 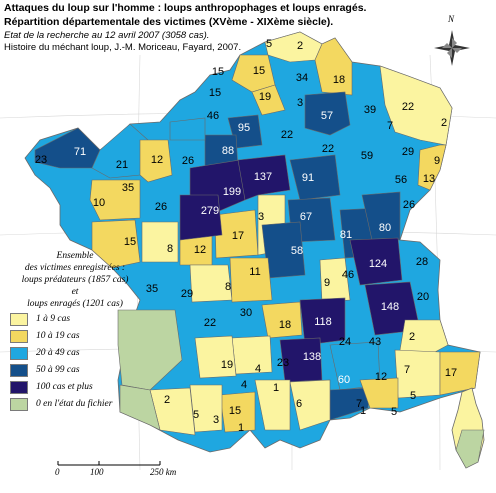 I want to click on scale-bar, so click(x=109, y=463).